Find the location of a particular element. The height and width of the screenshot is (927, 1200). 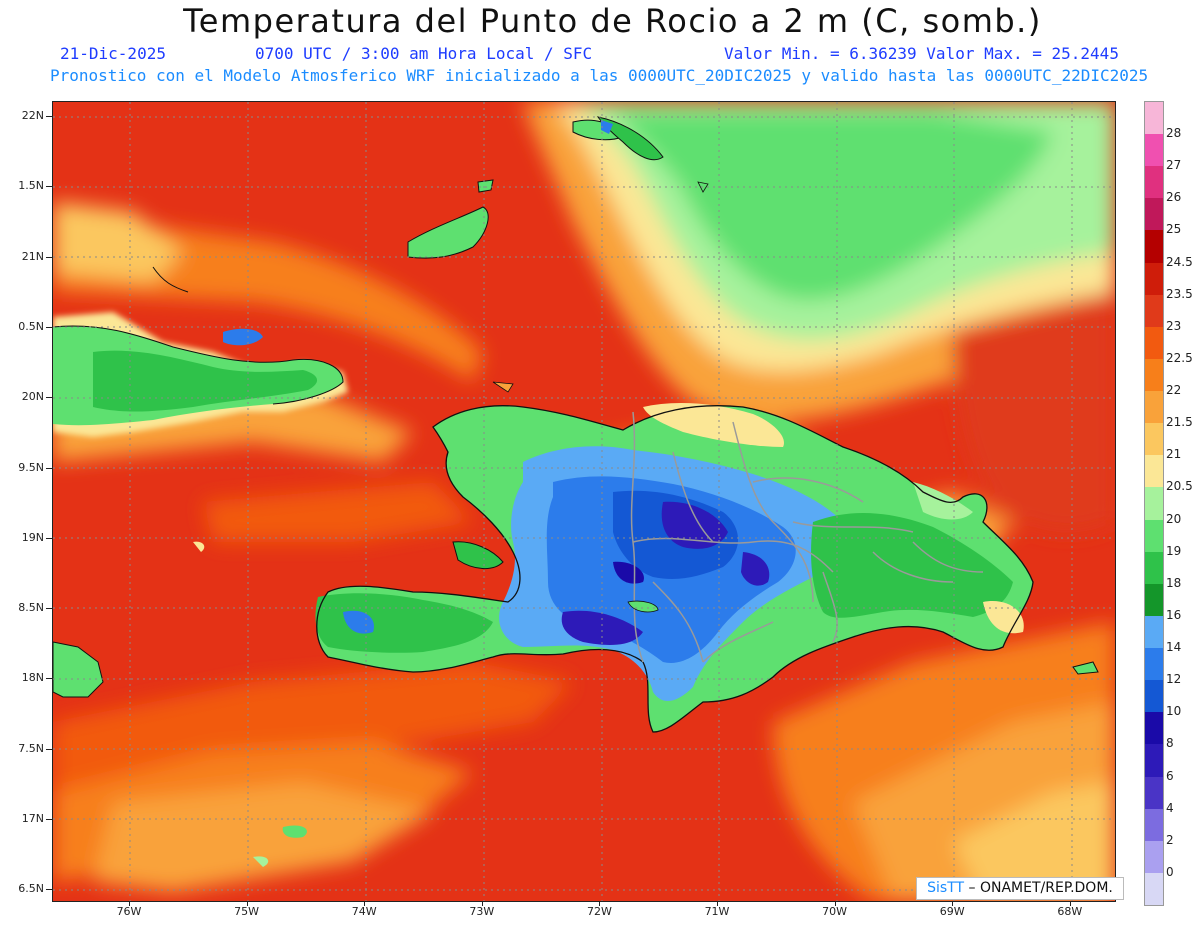

colorbar-label: 4 is located at coordinates (1170, 807).